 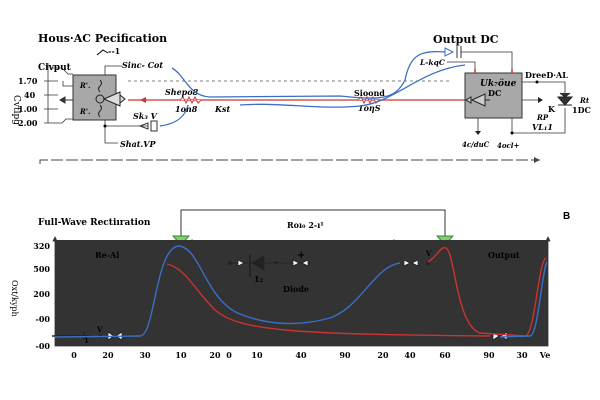 I want to click on second-value: 1oηS, so click(x=369, y=108).